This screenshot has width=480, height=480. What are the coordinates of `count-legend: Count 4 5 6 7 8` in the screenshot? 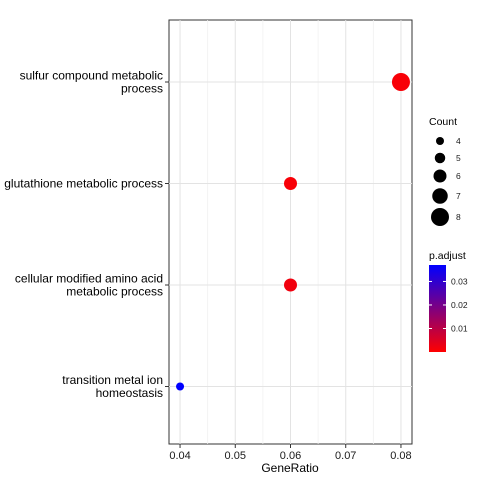 It's located at (445, 171).